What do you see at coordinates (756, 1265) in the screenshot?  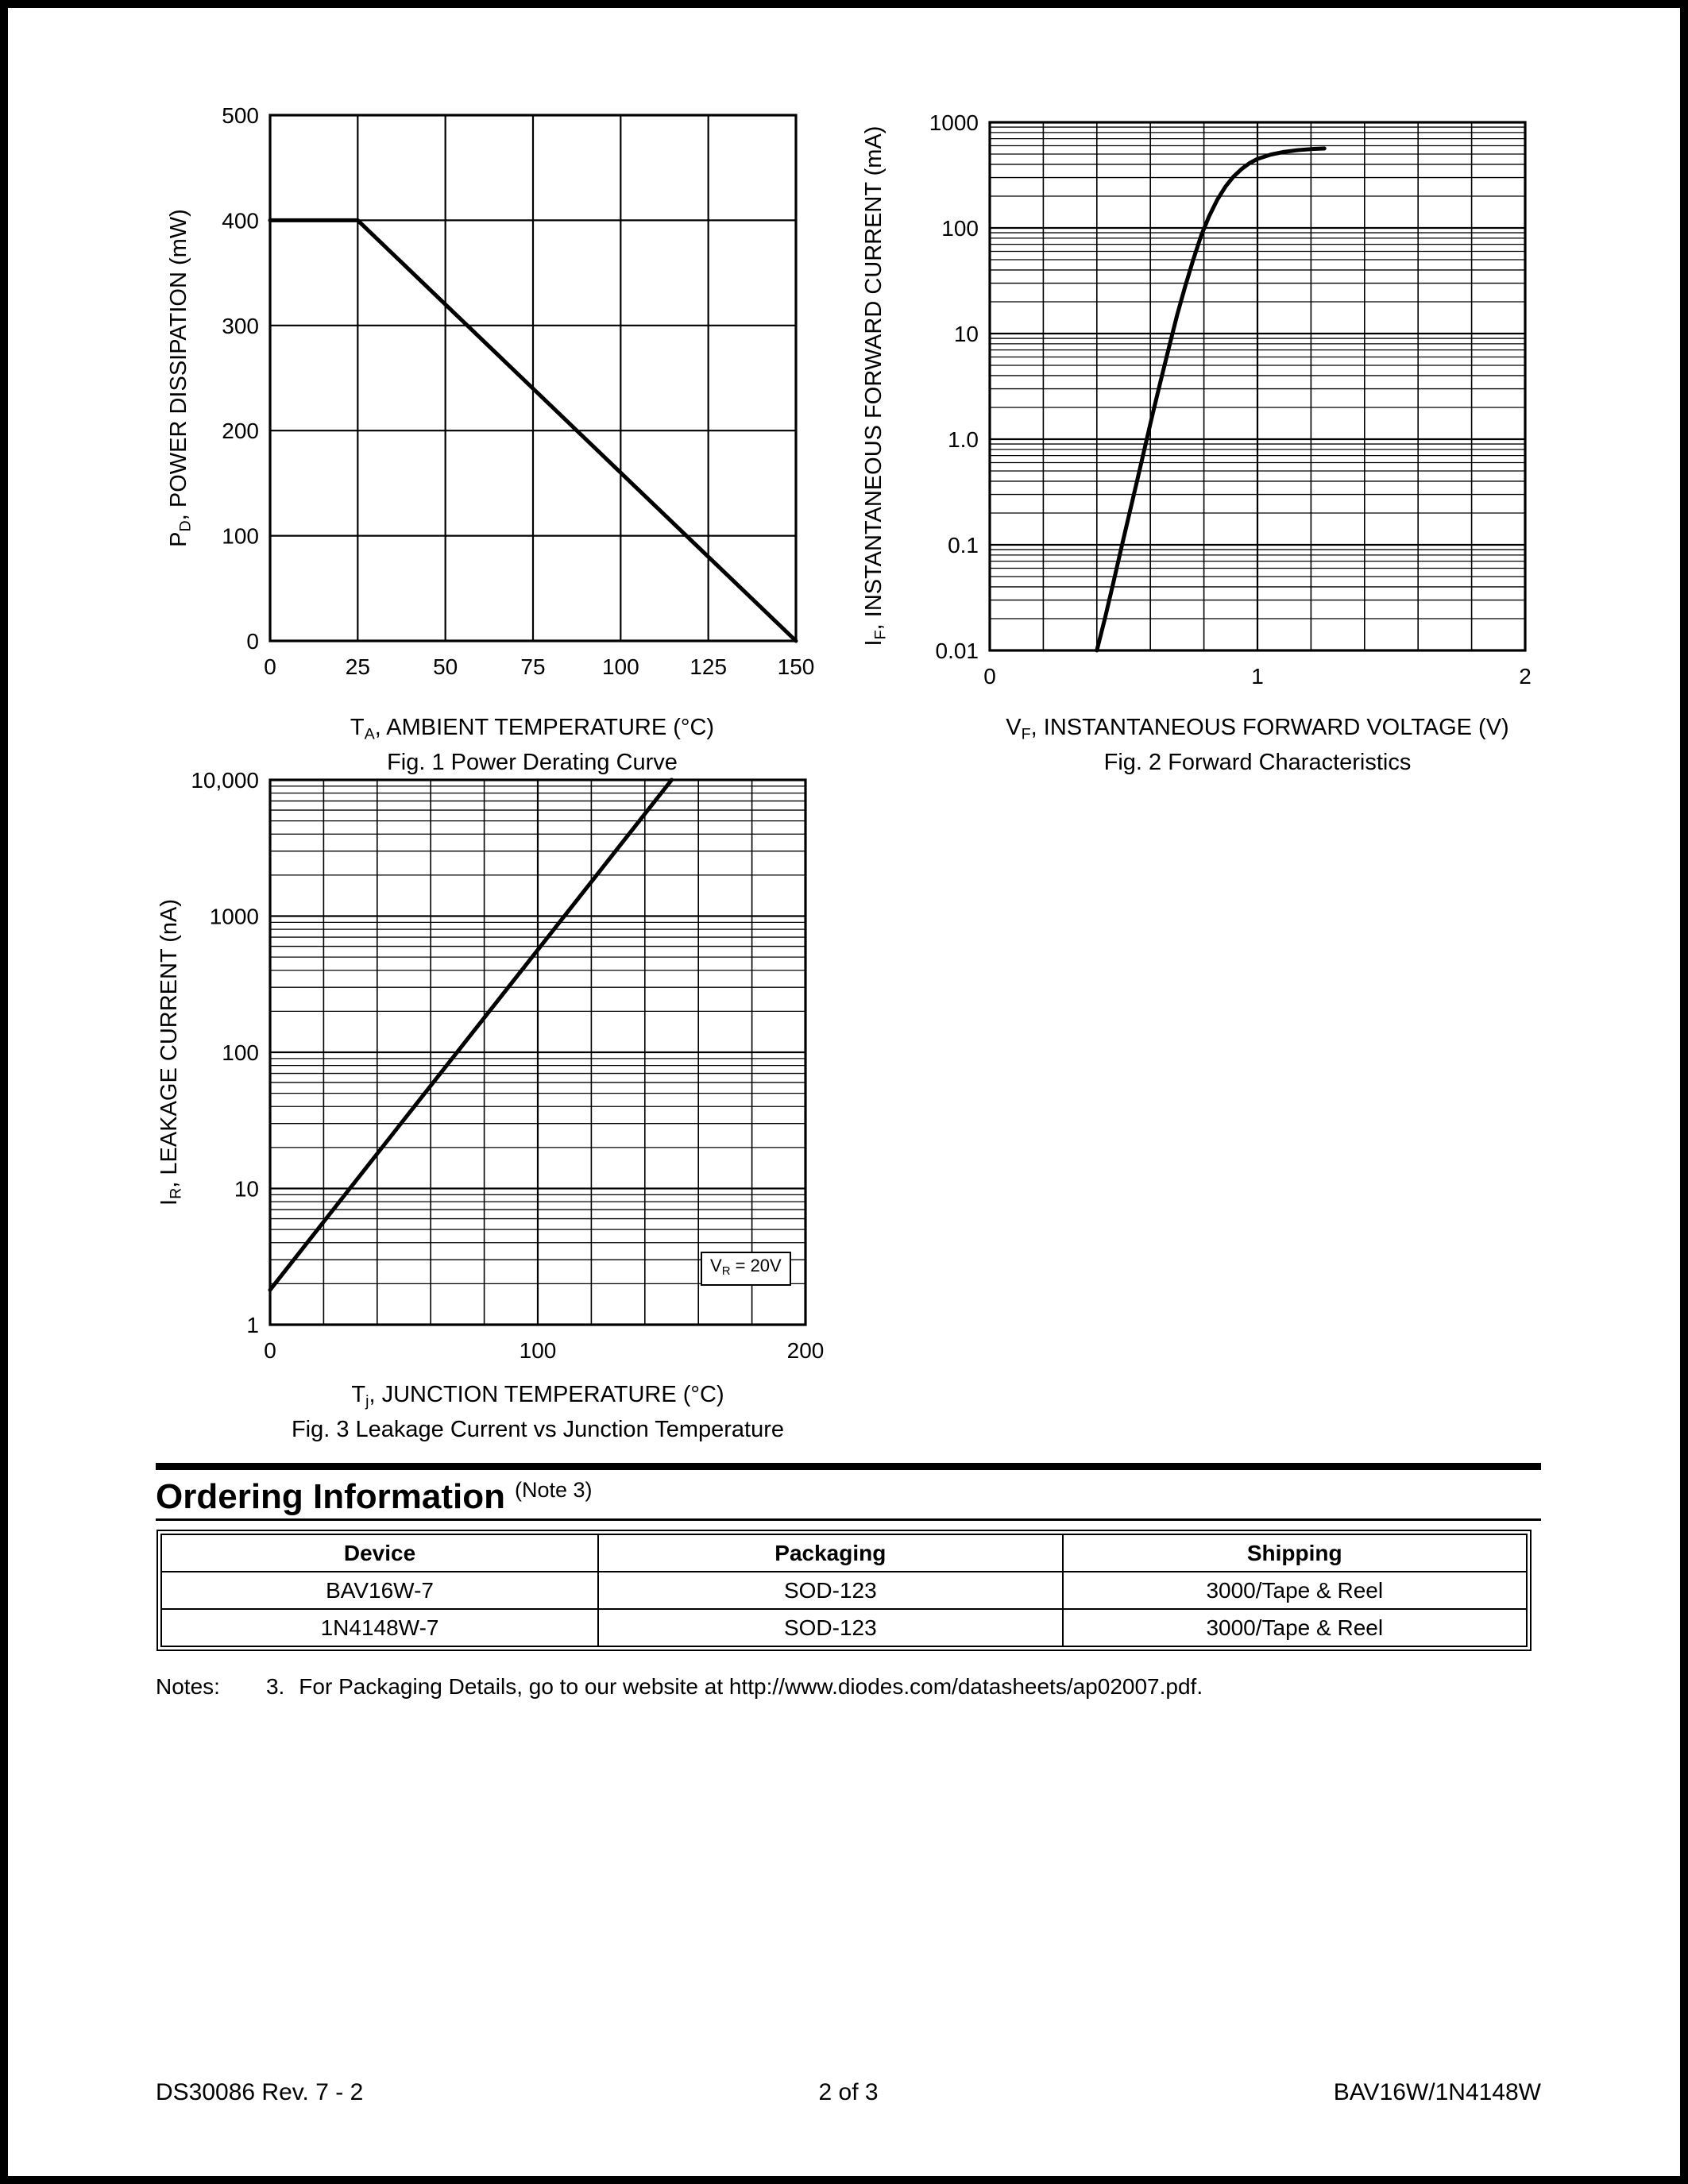 I see `fig3-annotation-text: = 20V` at bounding box center [756, 1265].